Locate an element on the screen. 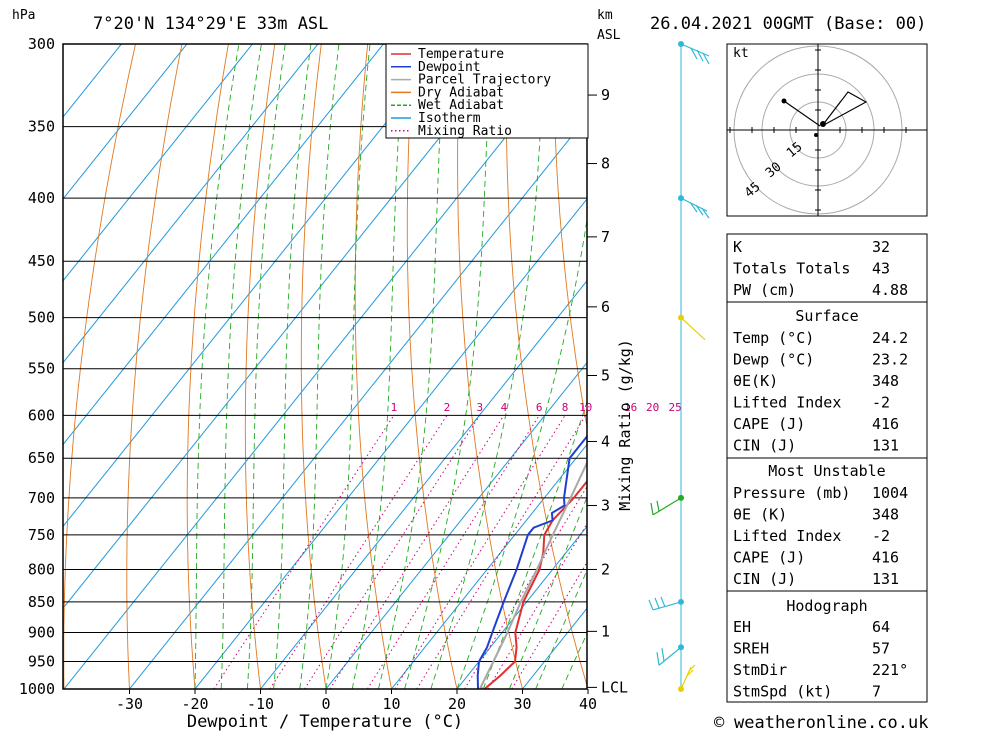 The width and height of the screenshot is (1000, 733). mixing-ratio-labels: 1 2 3 4 6 8 10 16 20 25 is located at coordinates (536, 407).